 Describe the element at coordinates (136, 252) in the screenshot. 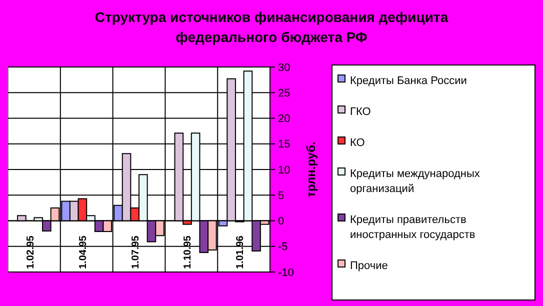

I see `x-tick-label: 1.07.95` at that location.